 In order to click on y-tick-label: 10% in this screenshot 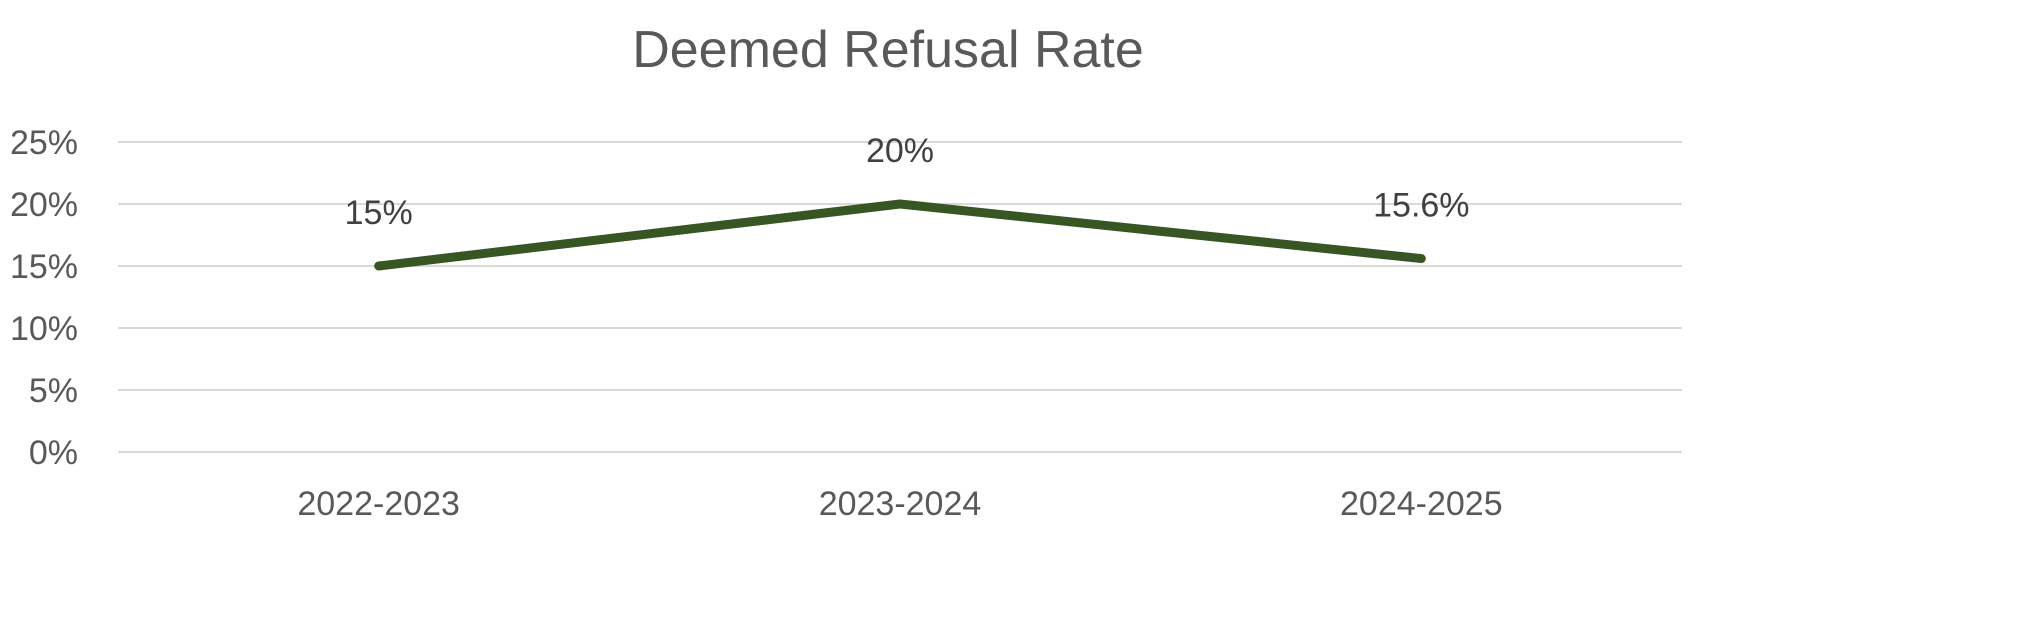, I will do `click(44, 329)`.